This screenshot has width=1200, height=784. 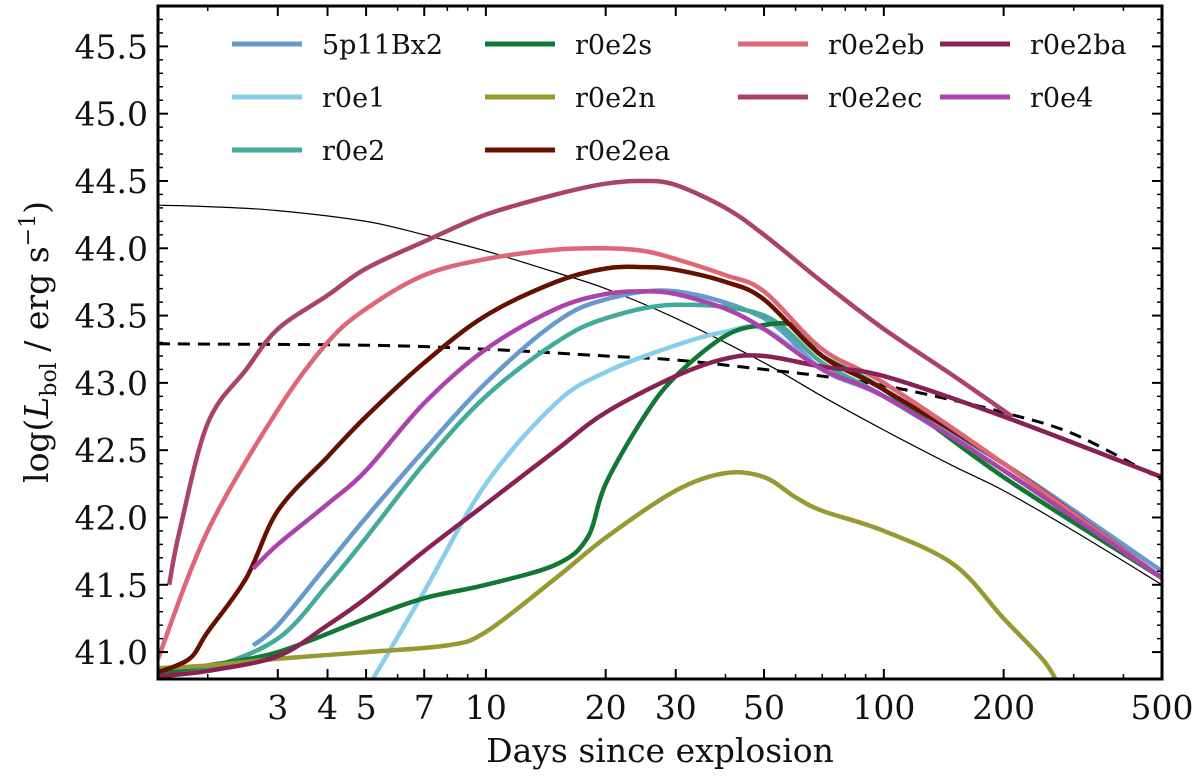 What do you see at coordinates (111, 248) in the screenshot?
I see `y-tick-label: 44.0` at bounding box center [111, 248].